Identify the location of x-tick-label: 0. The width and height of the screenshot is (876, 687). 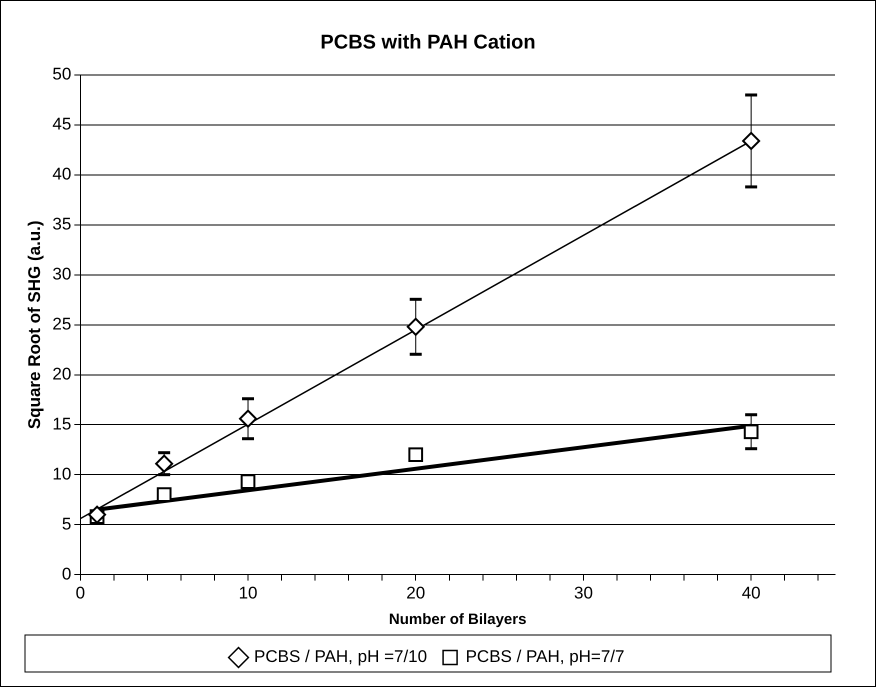
(81, 592).